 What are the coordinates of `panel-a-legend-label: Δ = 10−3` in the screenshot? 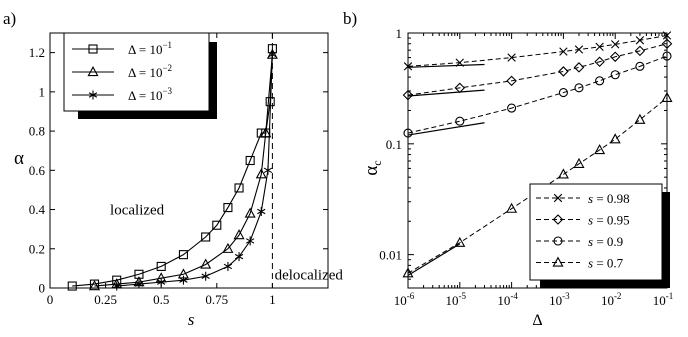 It's located at (150, 94).